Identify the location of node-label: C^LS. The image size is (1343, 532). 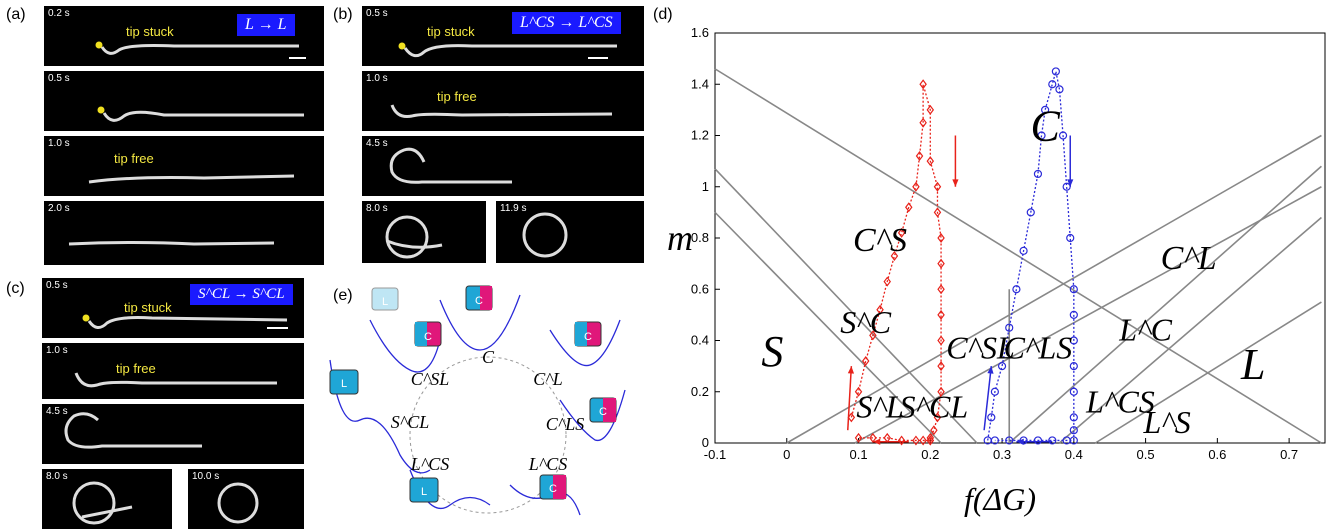
(565, 424).